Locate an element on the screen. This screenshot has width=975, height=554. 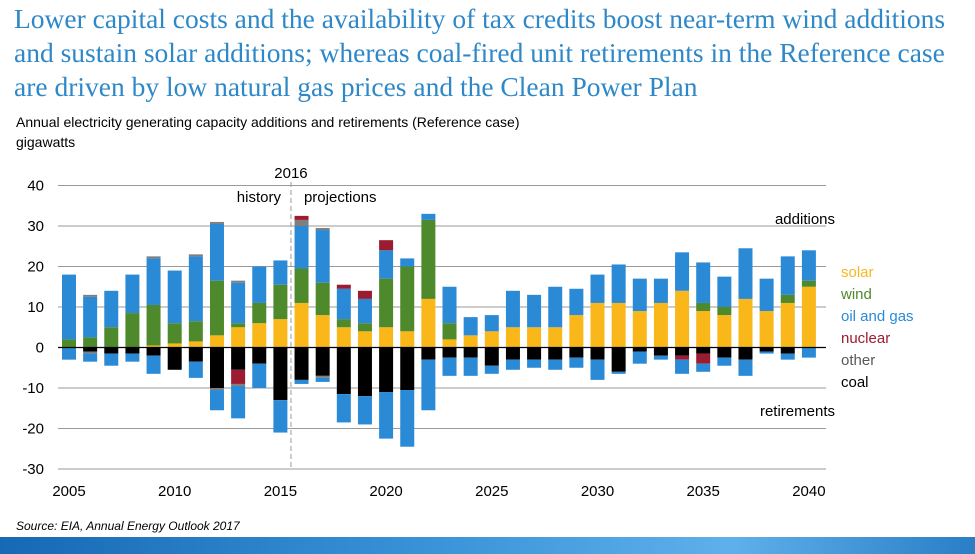
y-tick-label: 40 is located at coordinates (35, 186).